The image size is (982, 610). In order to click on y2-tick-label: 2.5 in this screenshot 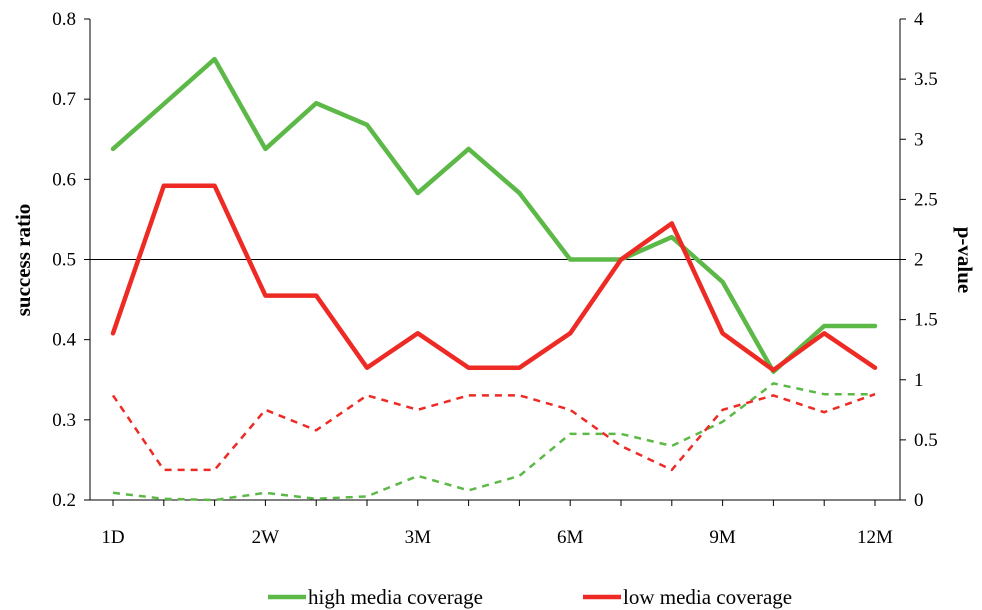, I will do `click(926, 199)`.